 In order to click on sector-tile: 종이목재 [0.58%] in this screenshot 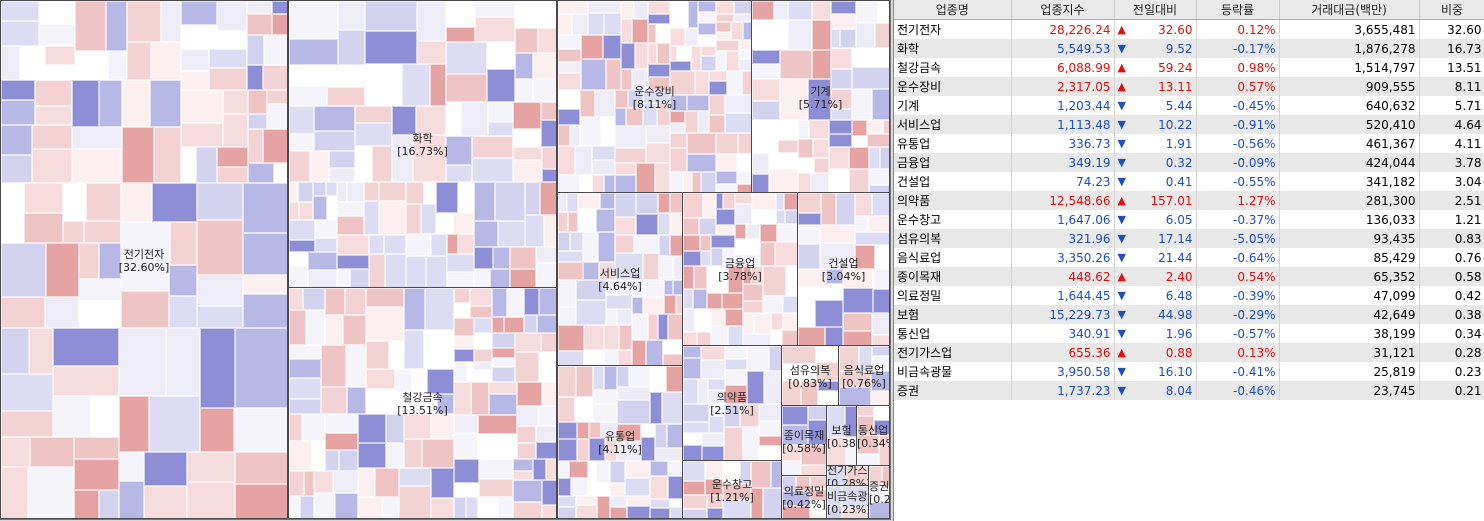, I will do `click(804, 440)`.